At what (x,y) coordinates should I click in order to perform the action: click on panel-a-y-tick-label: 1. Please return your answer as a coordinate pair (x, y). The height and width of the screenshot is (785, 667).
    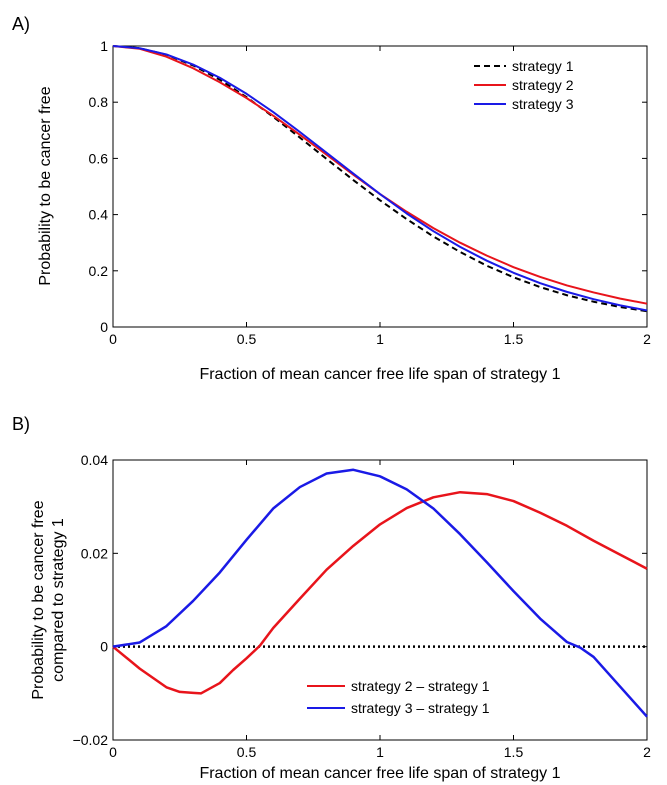
    Looking at the image, I should click on (104, 46).